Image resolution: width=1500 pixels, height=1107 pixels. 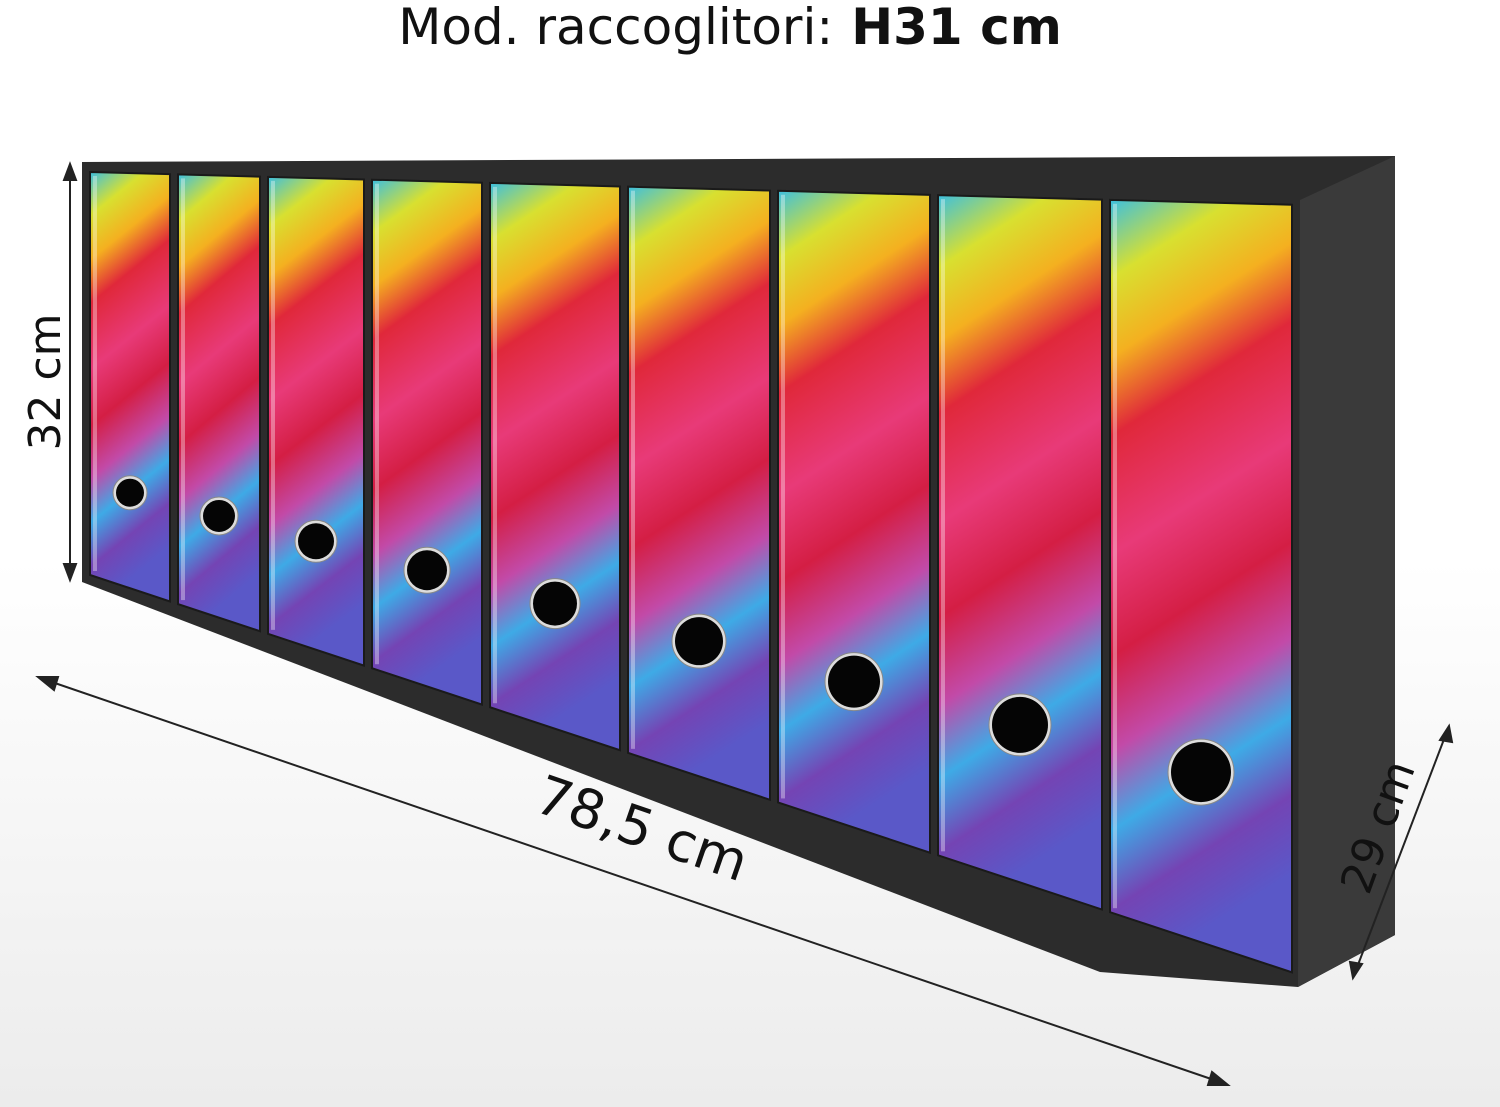 I want to click on title-prefix: Mod. raccoglitori:, so click(x=615, y=28).